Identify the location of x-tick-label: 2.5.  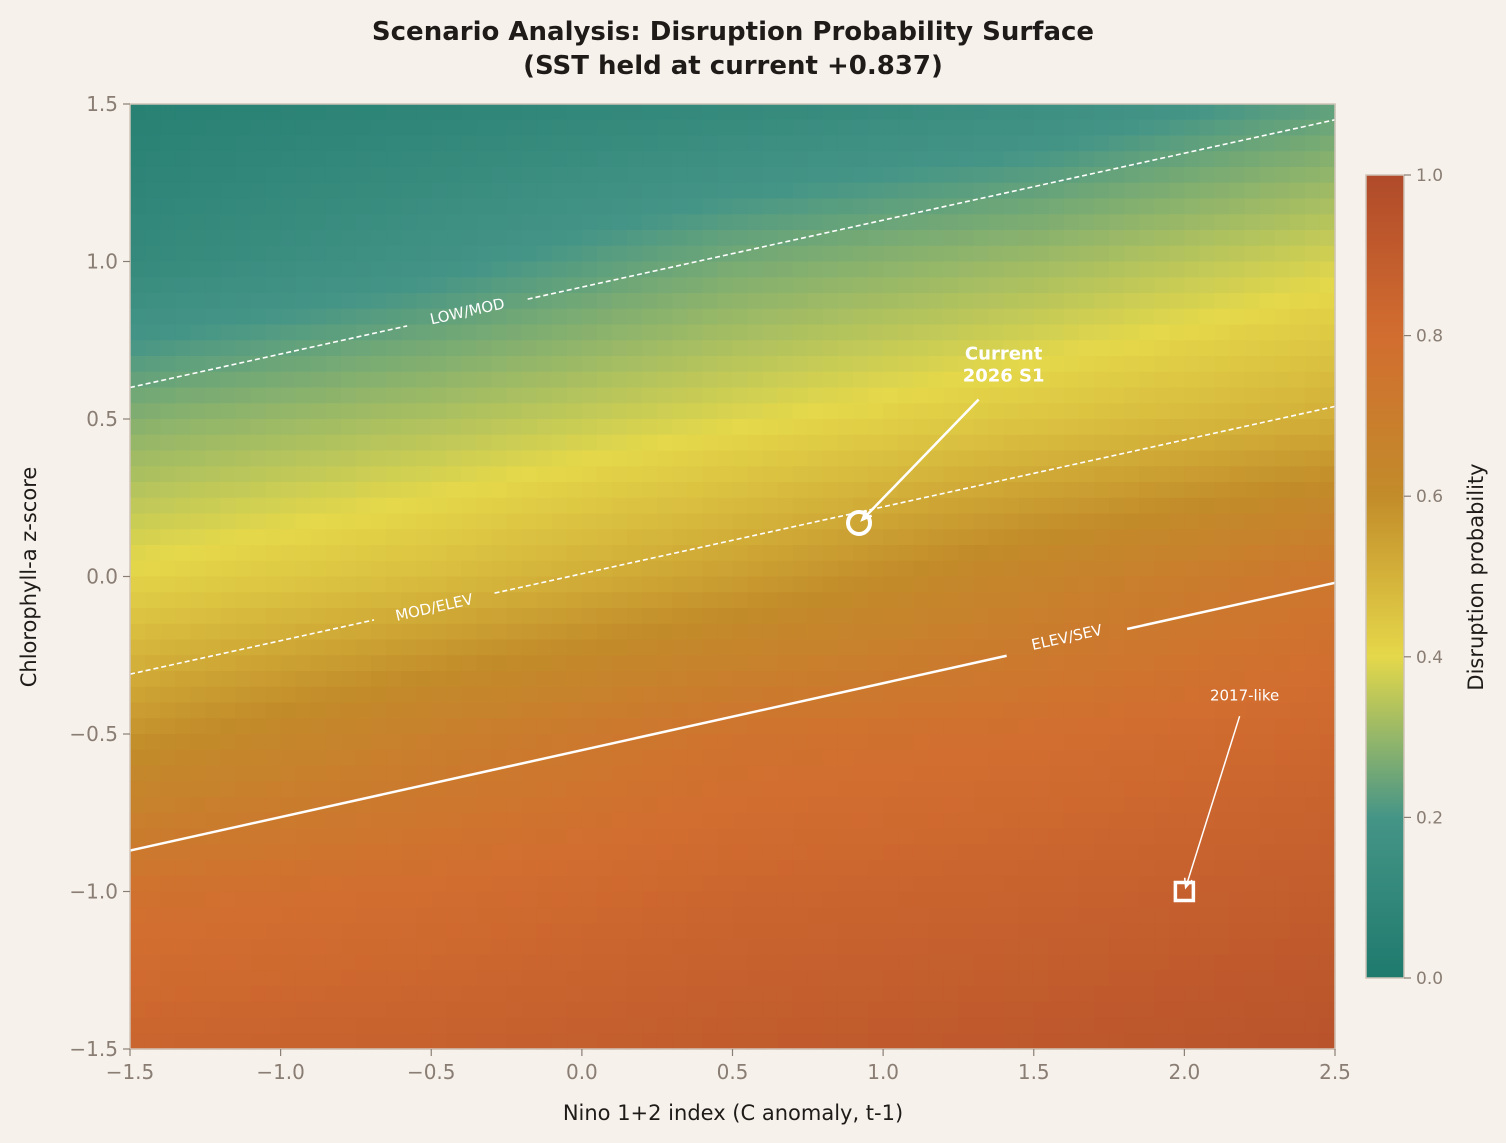
(1335, 1072).